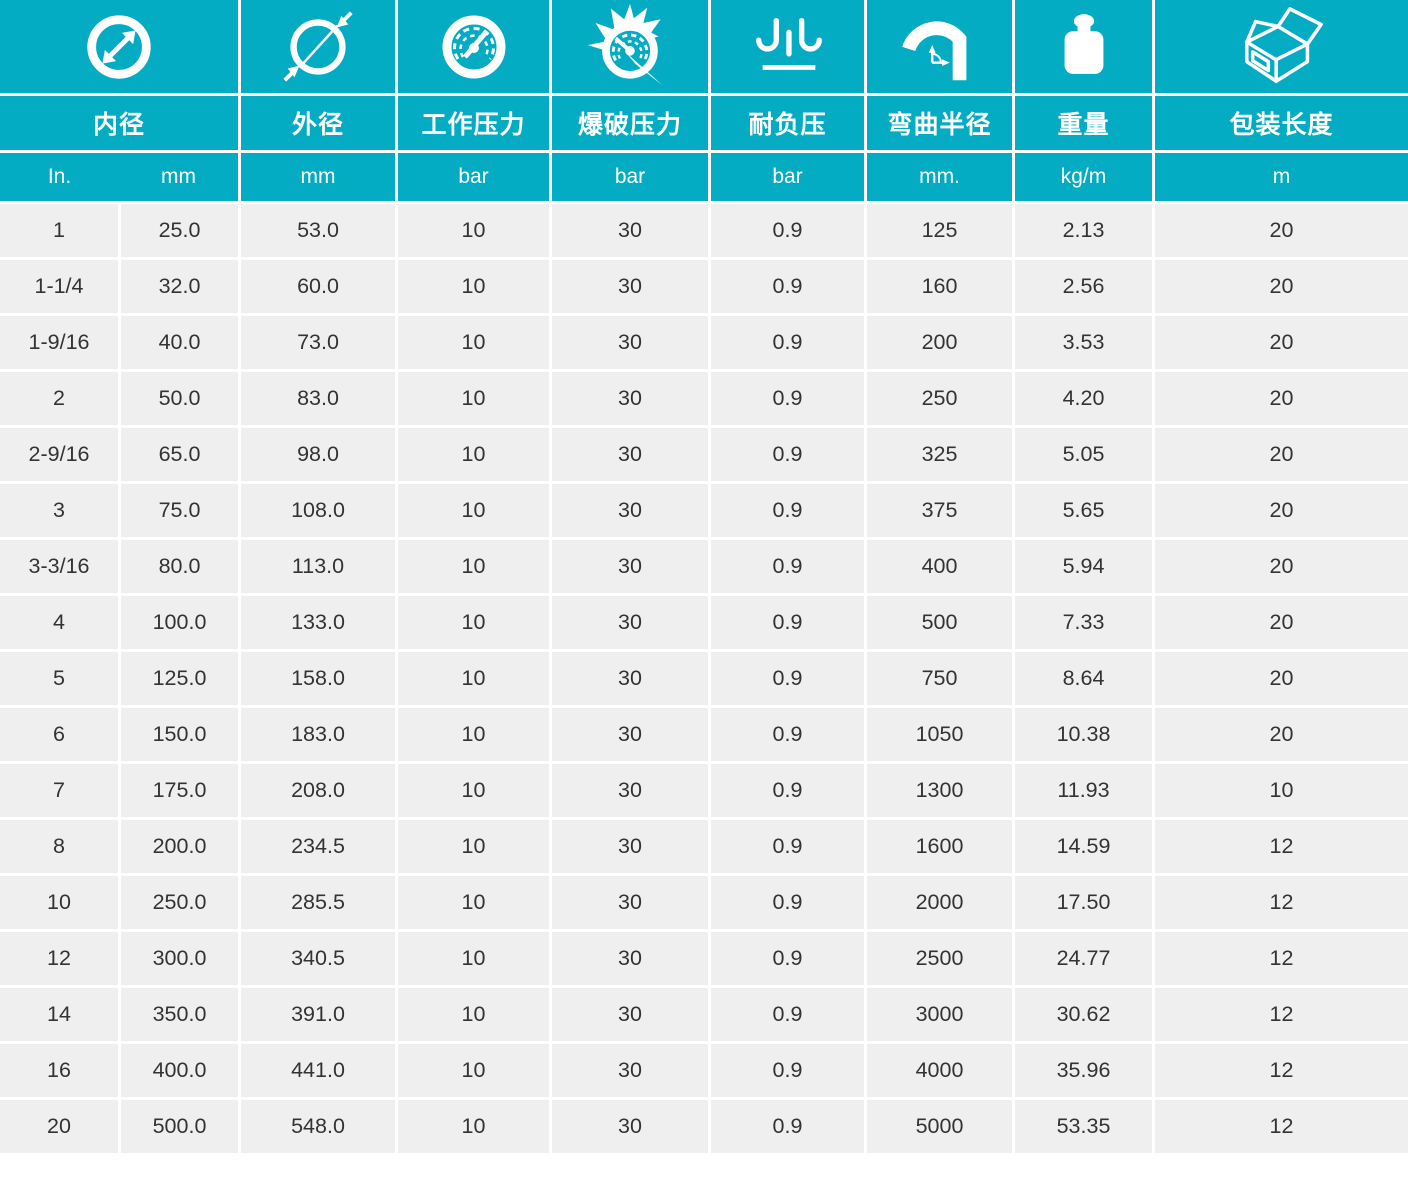  Describe the element at coordinates (119, 46) in the screenshot. I see `inner-diameter-header-cell` at that location.